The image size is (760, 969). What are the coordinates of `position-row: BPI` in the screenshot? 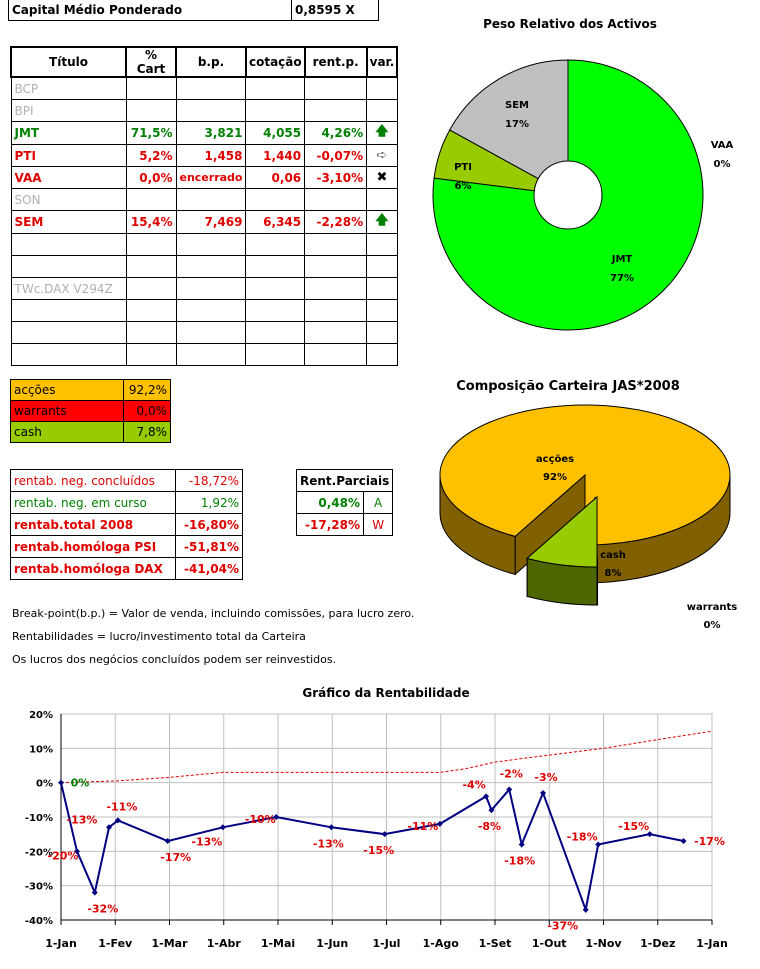 It's located at (204, 110).